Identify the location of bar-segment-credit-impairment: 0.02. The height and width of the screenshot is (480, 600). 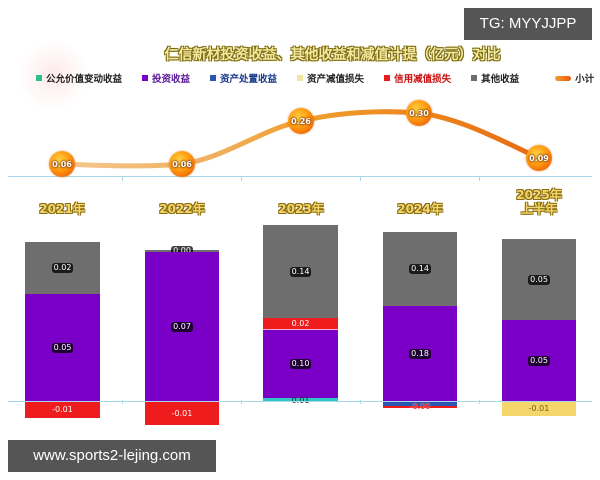
(300, 324).